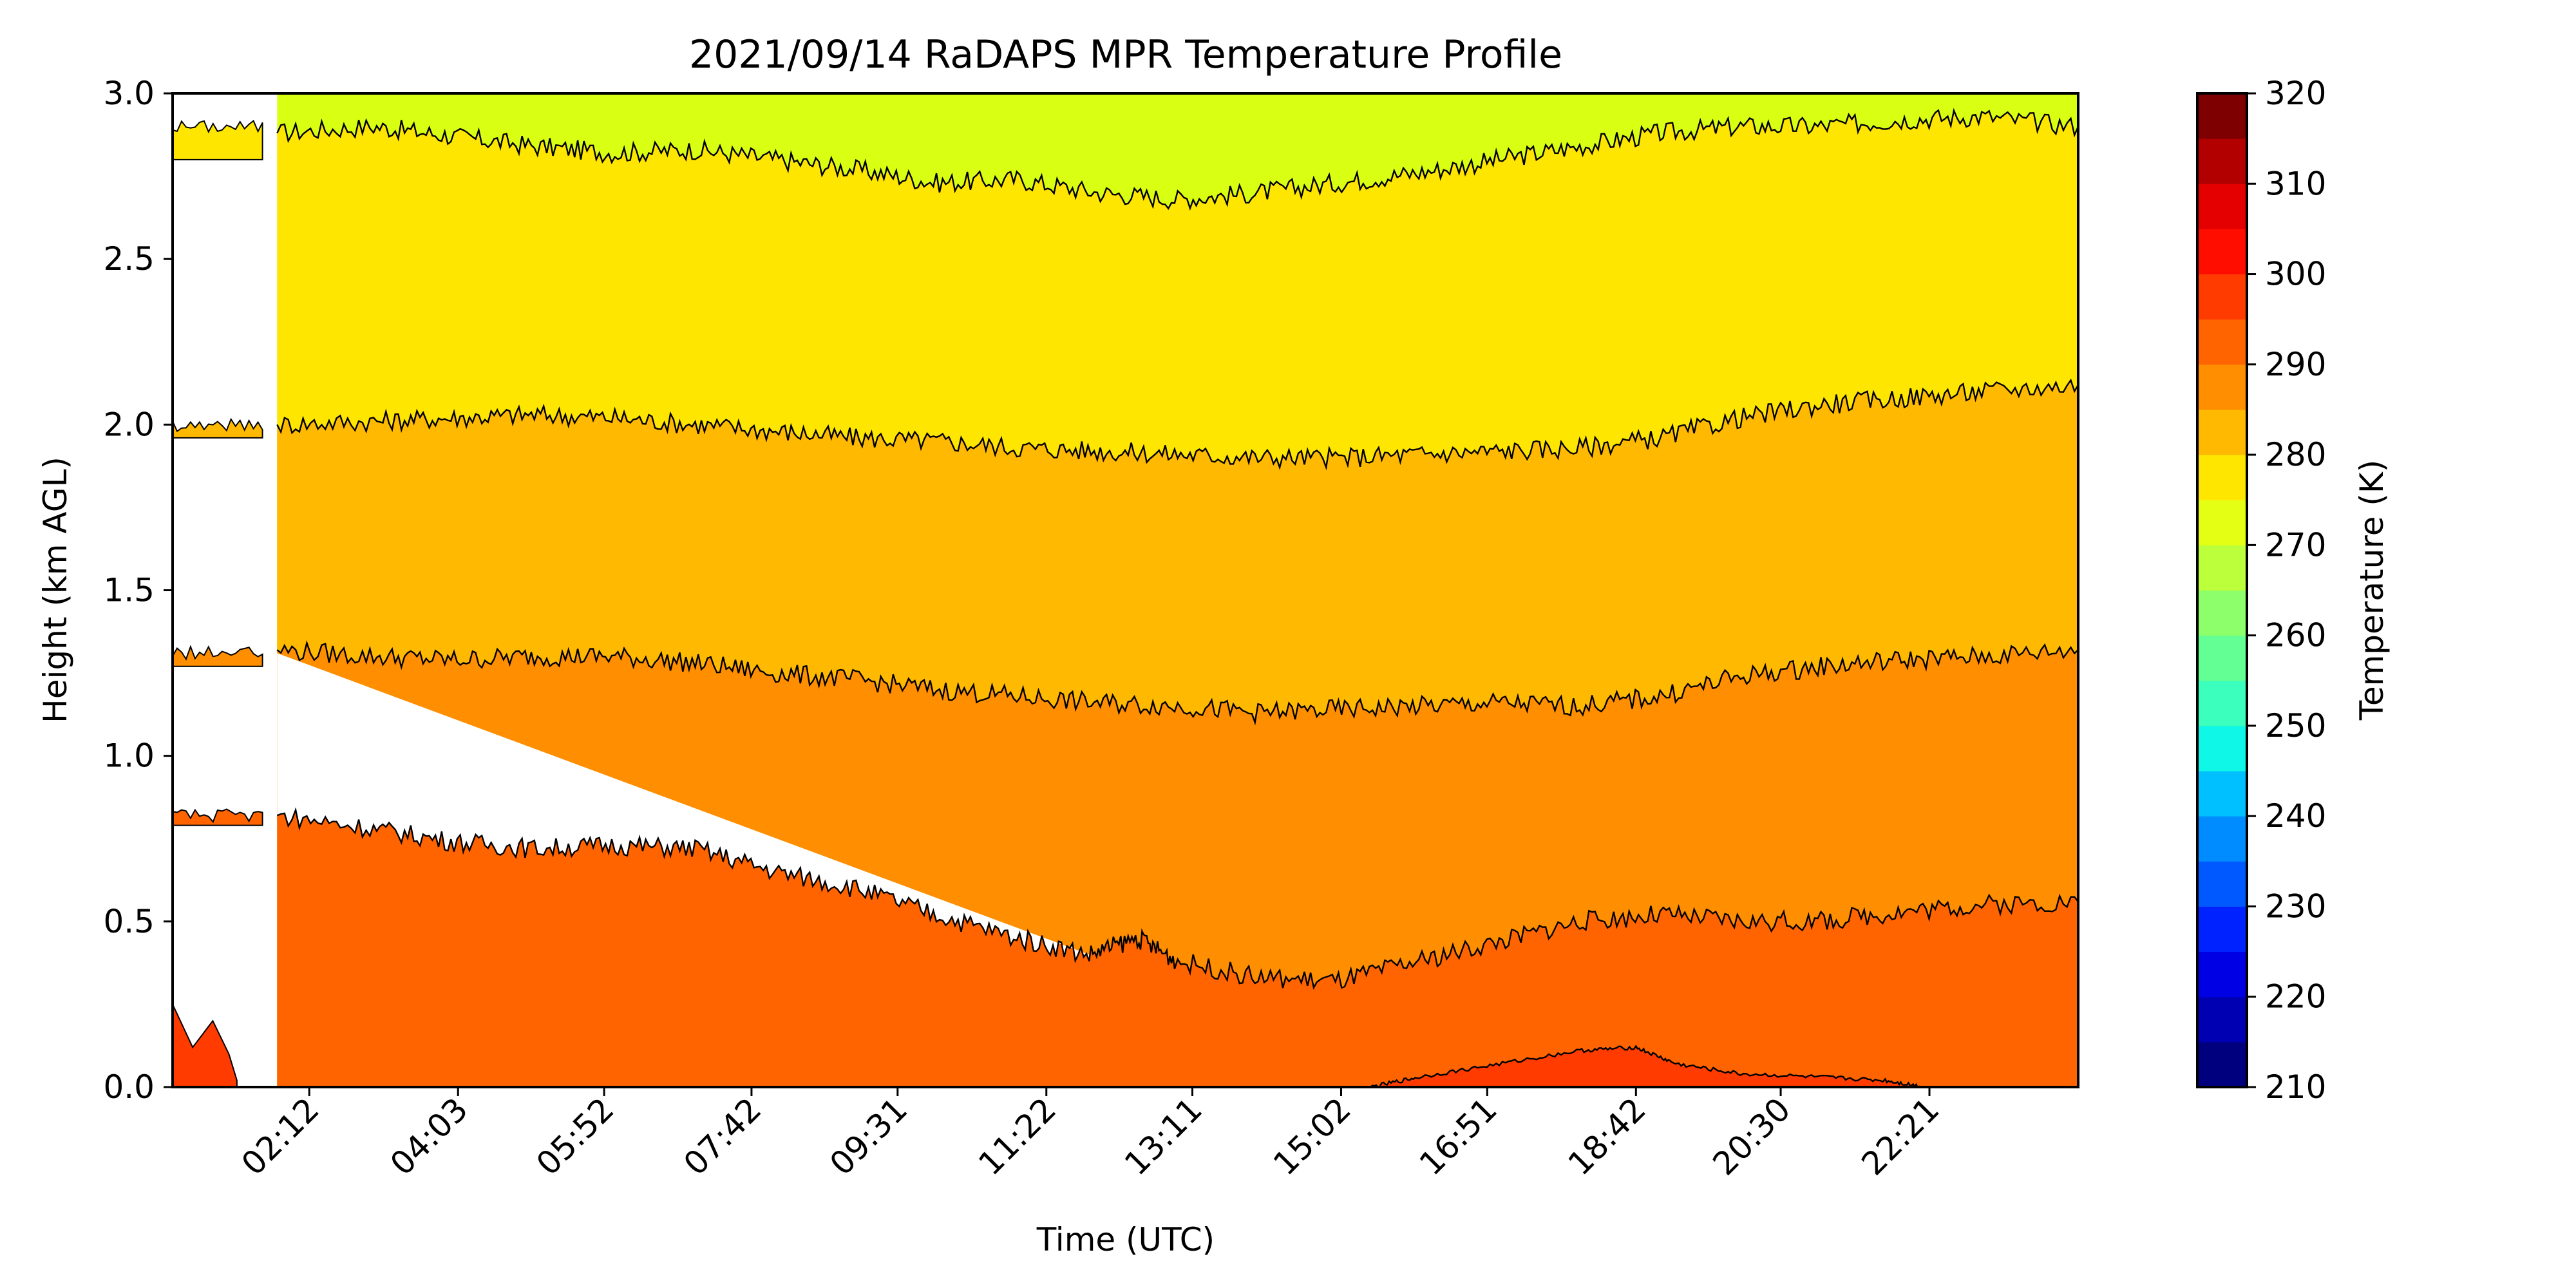 The width and height of the screenshot is (2576, 1288). What do you see at coordinates (2295, 93) in the screenshot?
I see `colorbar-tick-label: 320` at bounding box center [2295, 93].